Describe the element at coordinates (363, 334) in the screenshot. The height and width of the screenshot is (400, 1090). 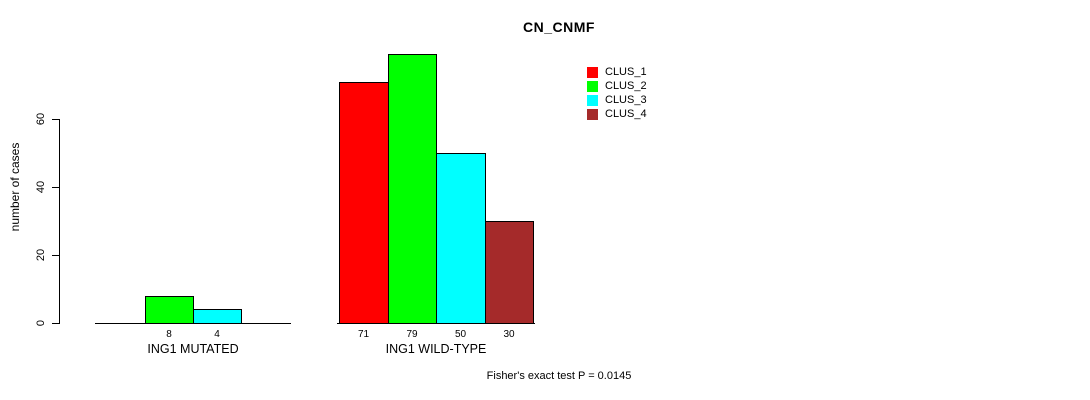
I see `bar-value-label: 71` at that location.